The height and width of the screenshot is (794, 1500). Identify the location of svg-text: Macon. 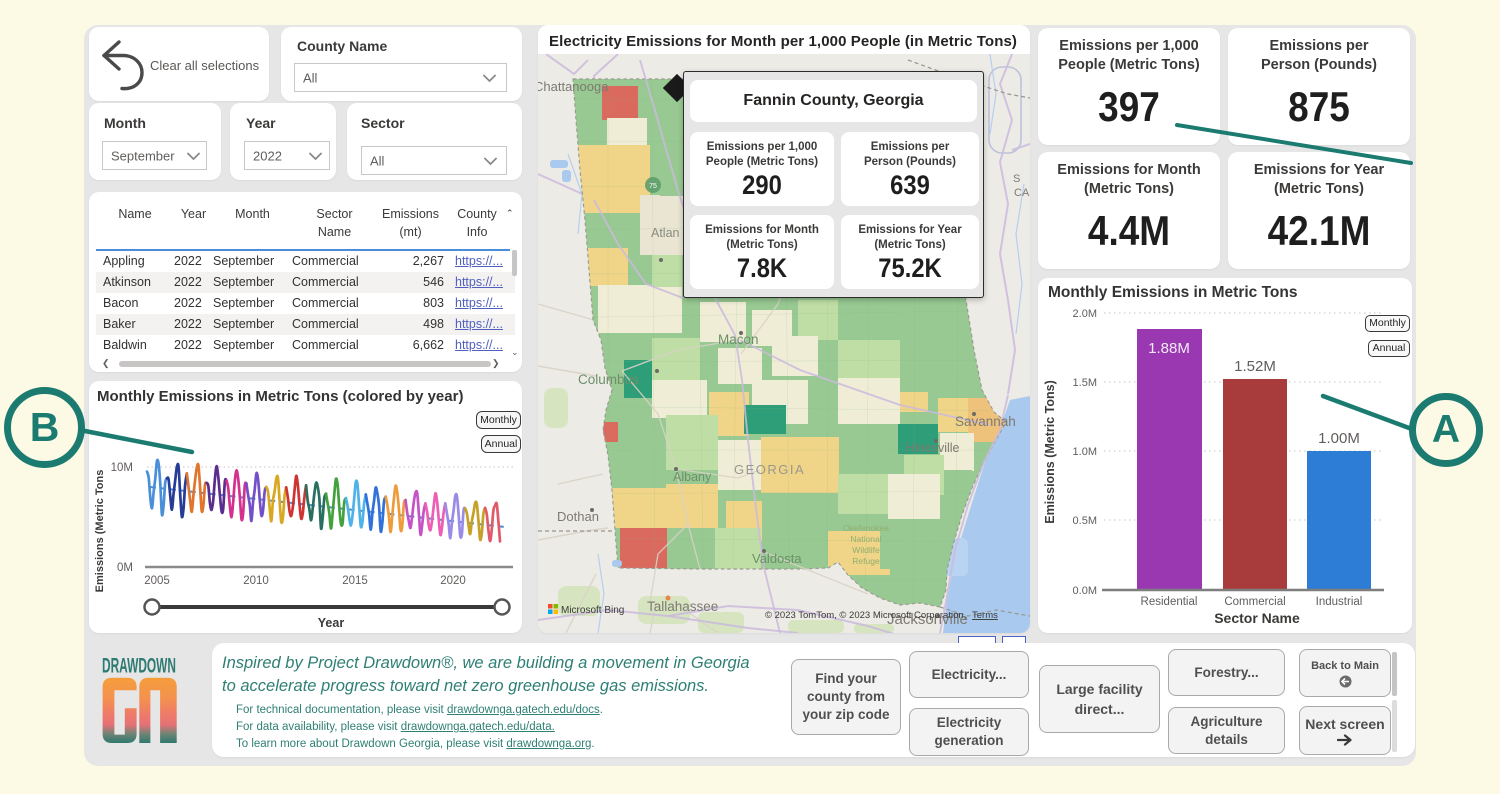
(738, 339).